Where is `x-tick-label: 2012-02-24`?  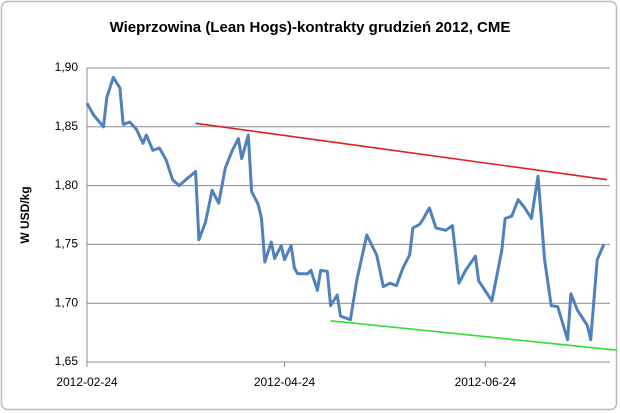 x-tick-label: 2012-02-24 is located at coordinates (87, 382).